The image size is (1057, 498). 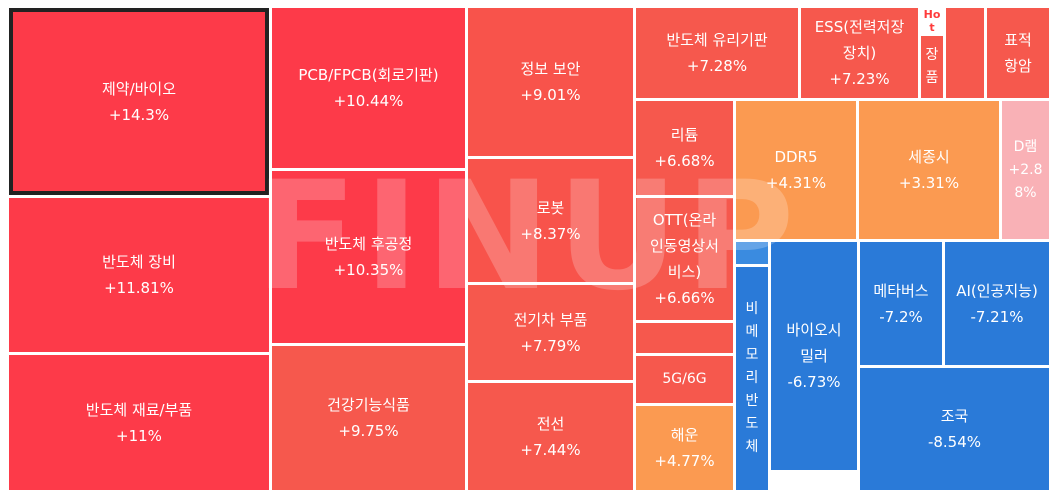 What do you see at coordinates (954, 442) in the screenshot?
I see `tile-change-percent: -8.54%` at bounding box center [954, 442].